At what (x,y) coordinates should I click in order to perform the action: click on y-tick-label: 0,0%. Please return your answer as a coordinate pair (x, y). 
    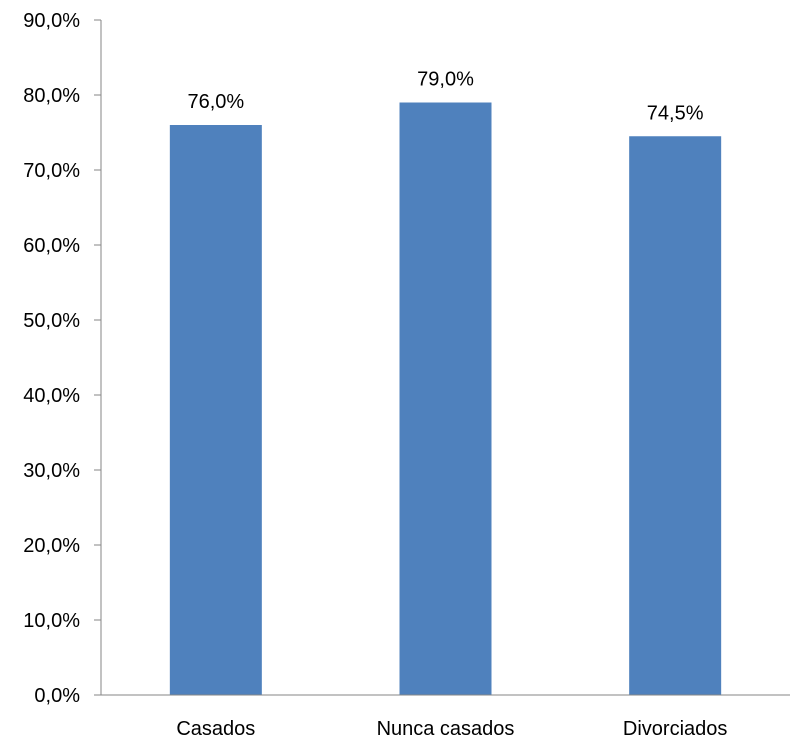
    Looking at the image, I should click on (57, 696).